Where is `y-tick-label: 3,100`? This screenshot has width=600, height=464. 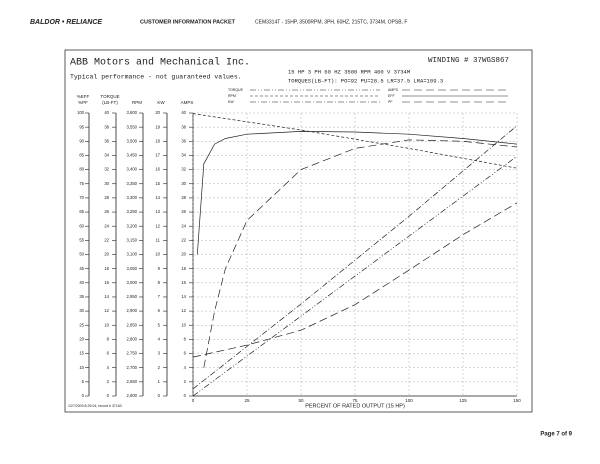 y-tick-label: 3,100 is located at coordinates (132, 254).